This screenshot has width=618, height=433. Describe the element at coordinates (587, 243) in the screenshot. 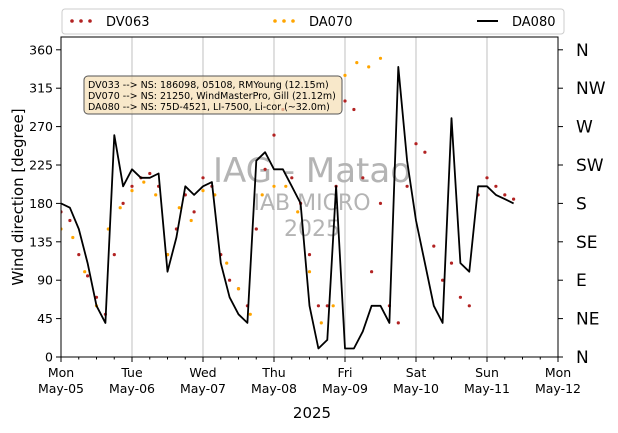

I see `compass-label: SE` at that location.